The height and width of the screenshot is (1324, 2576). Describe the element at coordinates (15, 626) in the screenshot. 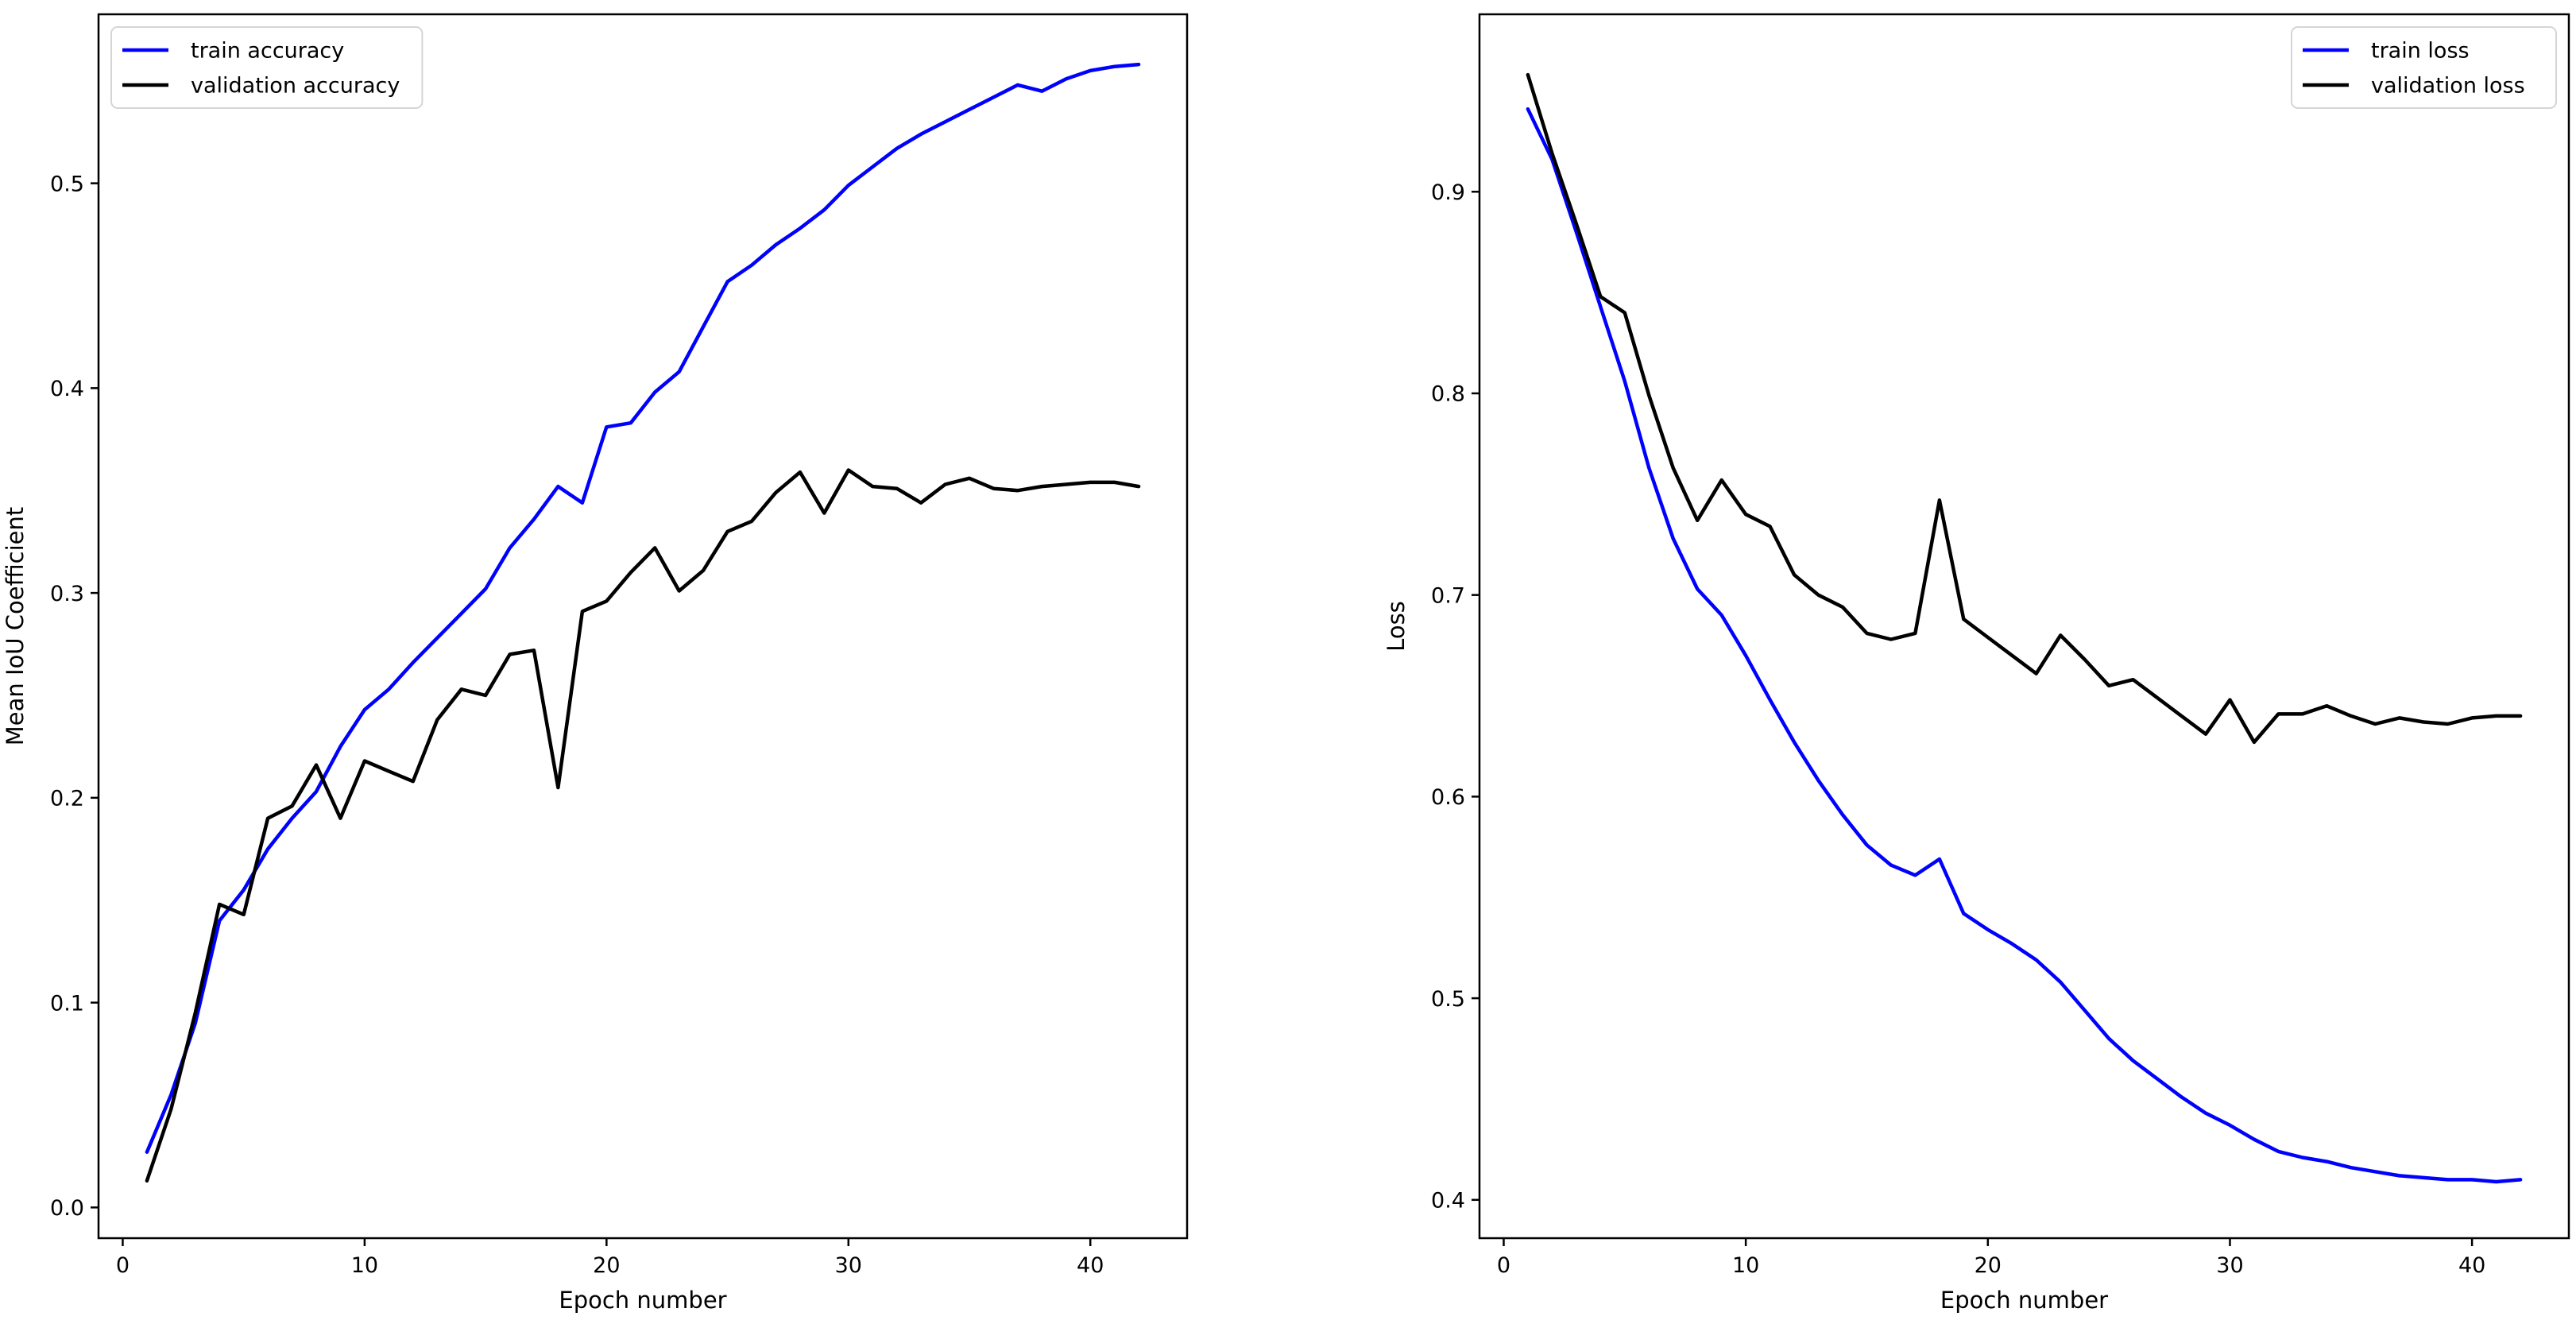

I see `y-axis-label: Mean IoU Coefficient` at that location.